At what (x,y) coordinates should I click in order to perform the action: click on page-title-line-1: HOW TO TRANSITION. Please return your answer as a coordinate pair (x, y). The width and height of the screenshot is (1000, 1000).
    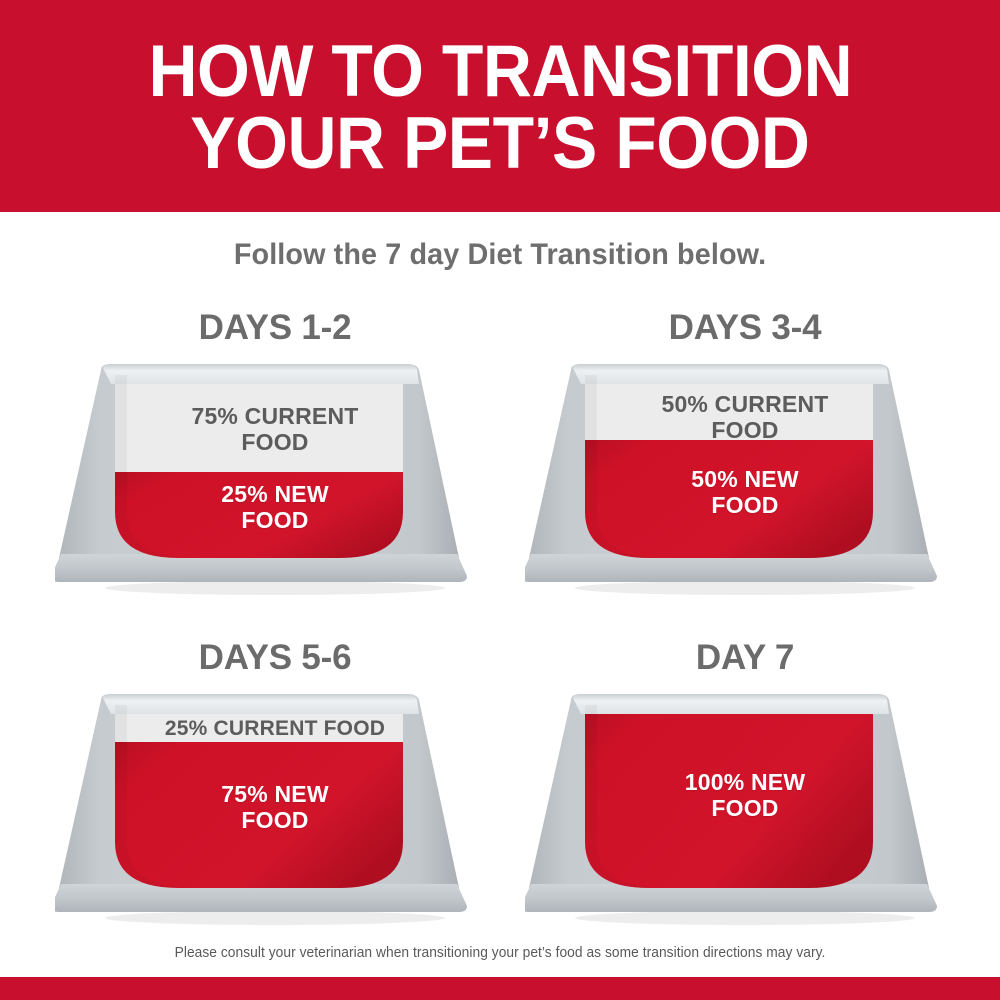
    Looking at the image, I should click on (500, 71).